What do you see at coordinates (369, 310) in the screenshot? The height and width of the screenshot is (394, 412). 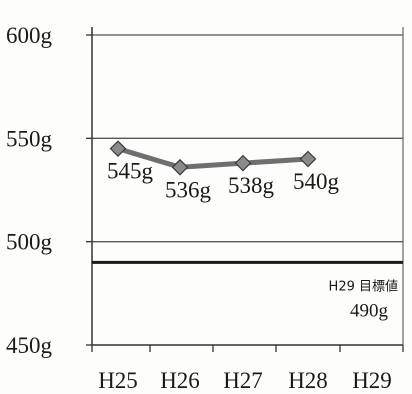 I see `target-value-label: 490g` at bounding box center [369, 310].